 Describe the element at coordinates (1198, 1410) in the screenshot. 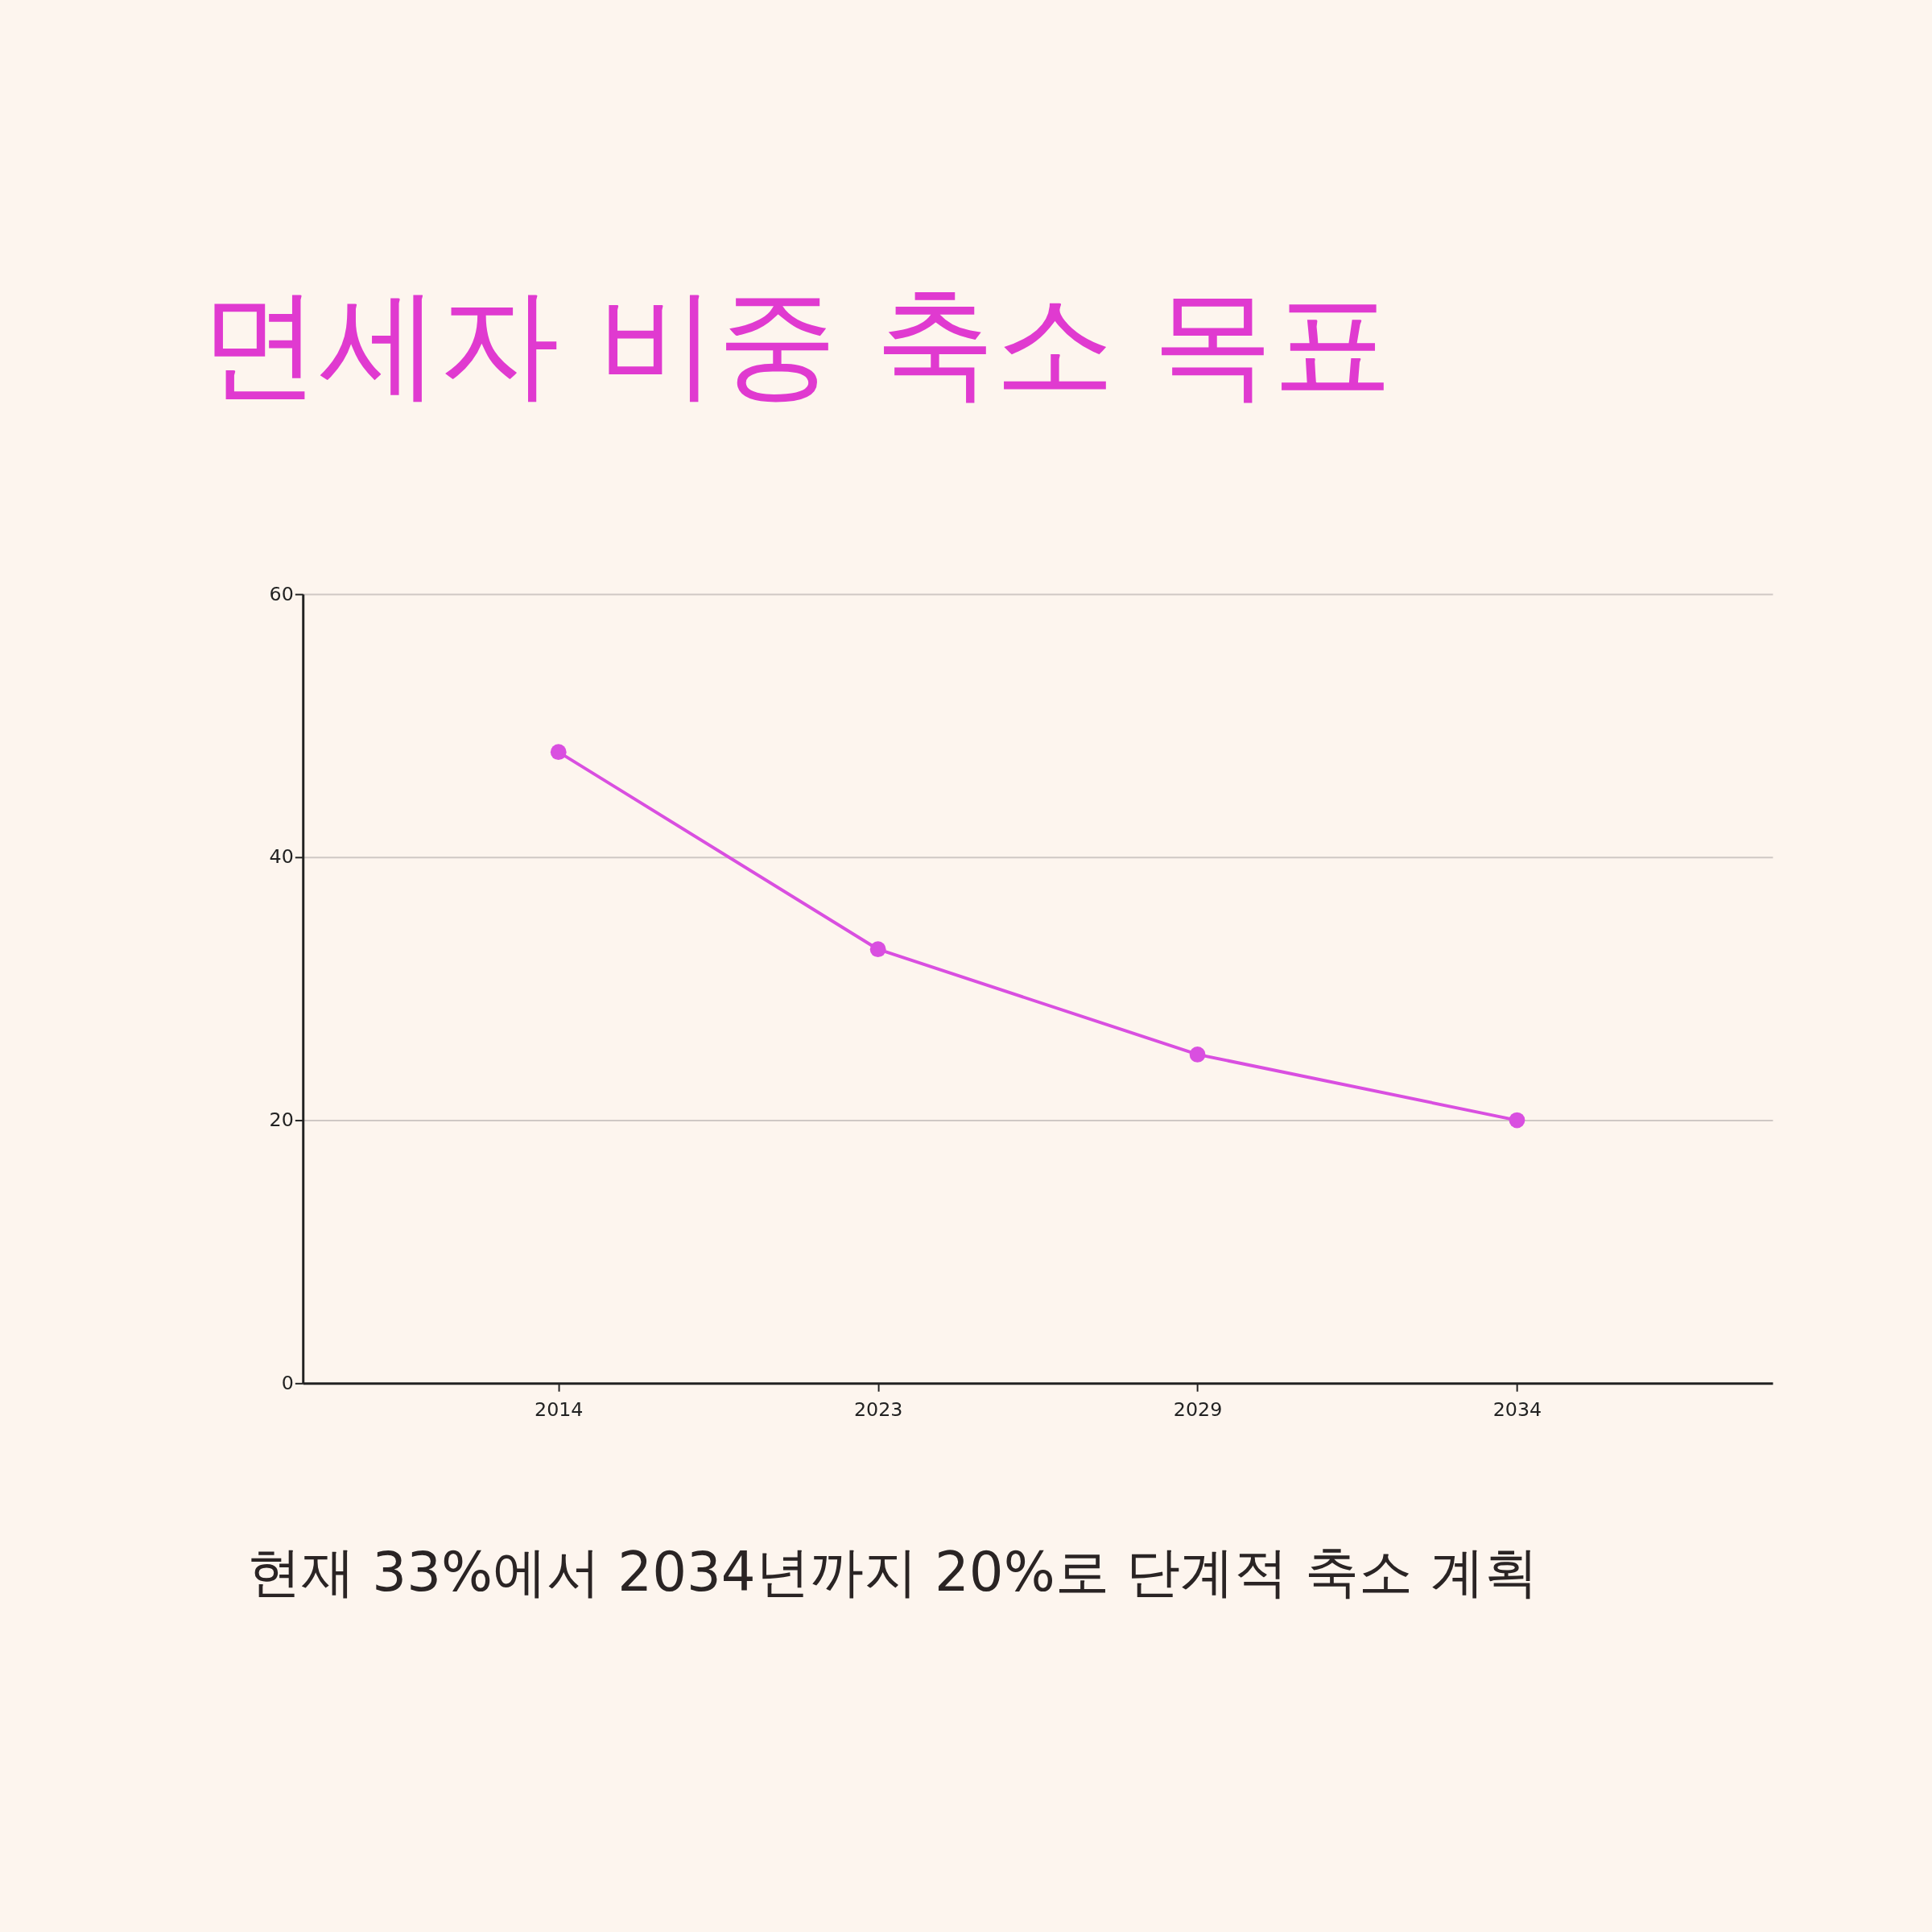

I see `x-tick-label: 2029` at that location.